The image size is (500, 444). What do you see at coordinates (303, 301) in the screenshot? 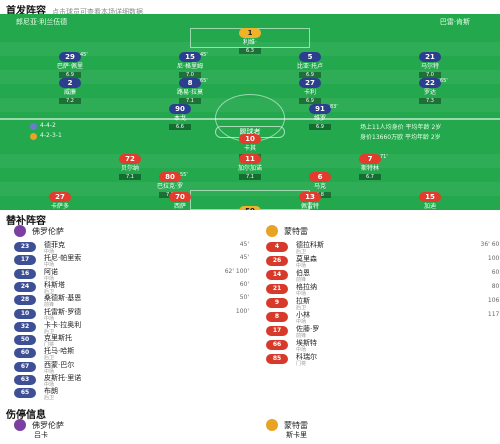
I see `sub-name: 拉斯` at bounding box center [303, 301].